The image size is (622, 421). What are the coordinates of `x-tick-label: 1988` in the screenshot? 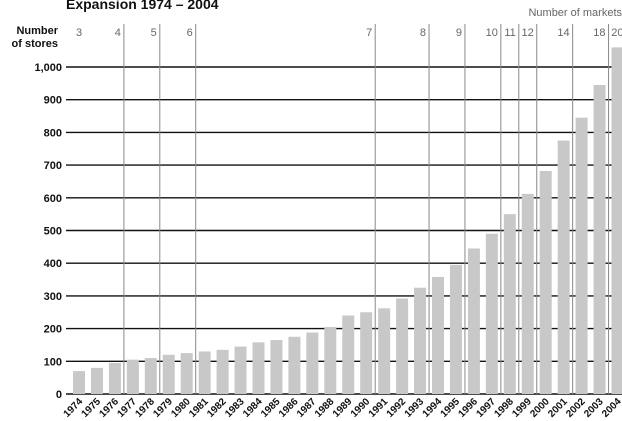 It's located at (325, 408).